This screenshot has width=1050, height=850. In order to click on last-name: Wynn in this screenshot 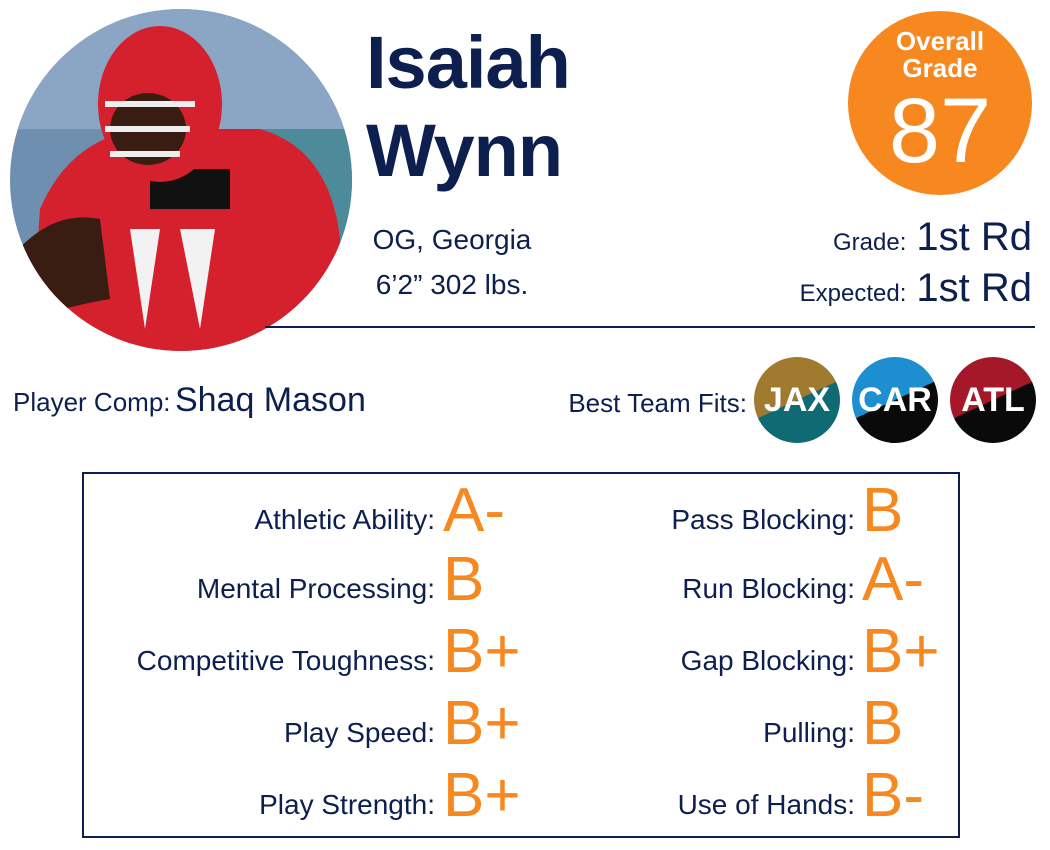, I will do `click(464, 150)`.